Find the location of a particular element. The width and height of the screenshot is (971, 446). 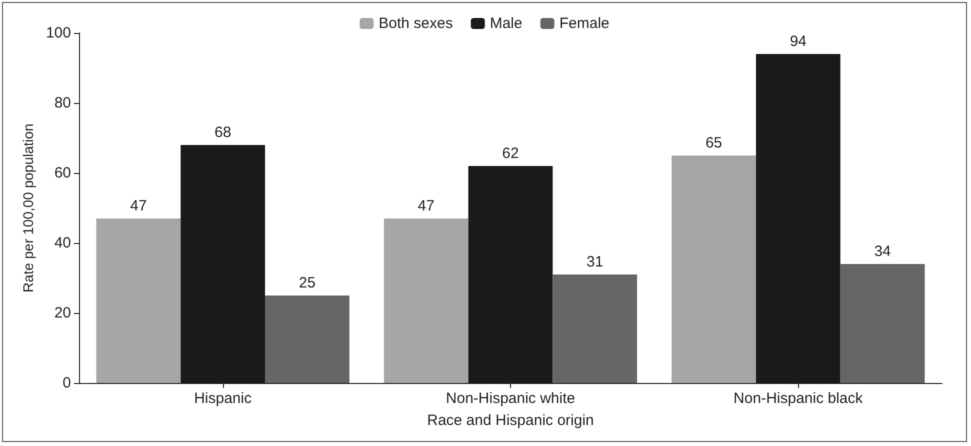

data-label: 34 is located at coordinates (882, 251).